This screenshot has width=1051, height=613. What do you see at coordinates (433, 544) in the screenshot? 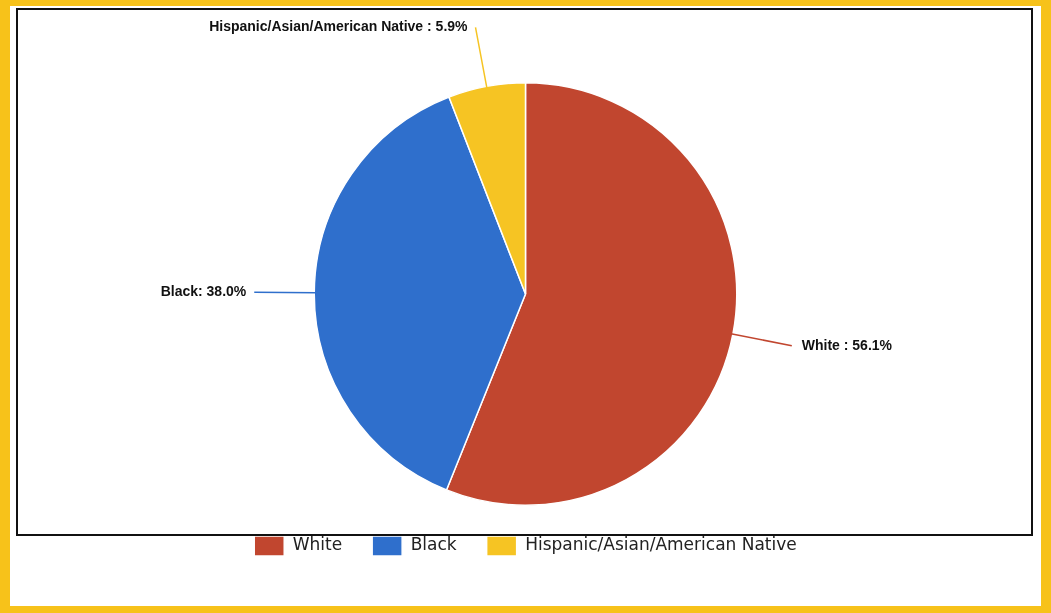
I see `legend-label: Black` at bounding box center [433, 544].